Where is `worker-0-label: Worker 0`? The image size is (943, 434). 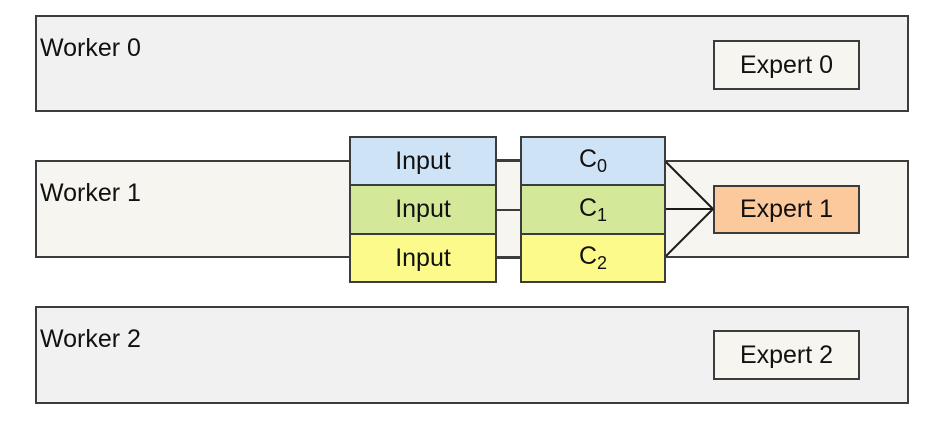
worker-0-label: Worker 0 is located at coordinates (90, 48).